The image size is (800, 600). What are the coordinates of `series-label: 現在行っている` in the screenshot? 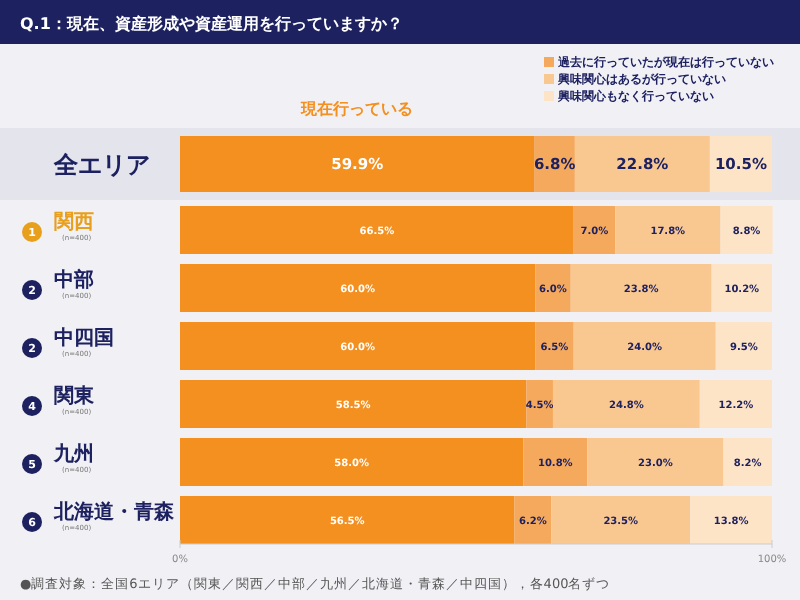 It's located at (356, 109).